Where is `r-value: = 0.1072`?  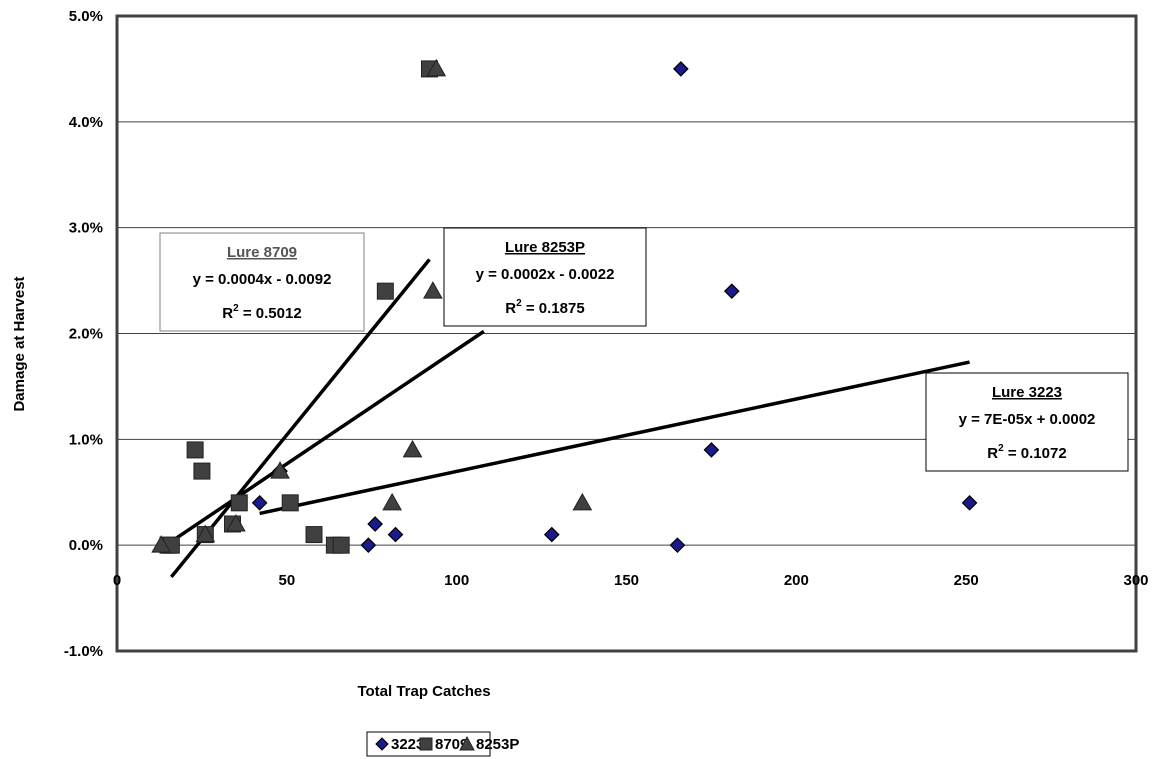
r-value: = 0.1072 is located at coordinates (1035, 453).